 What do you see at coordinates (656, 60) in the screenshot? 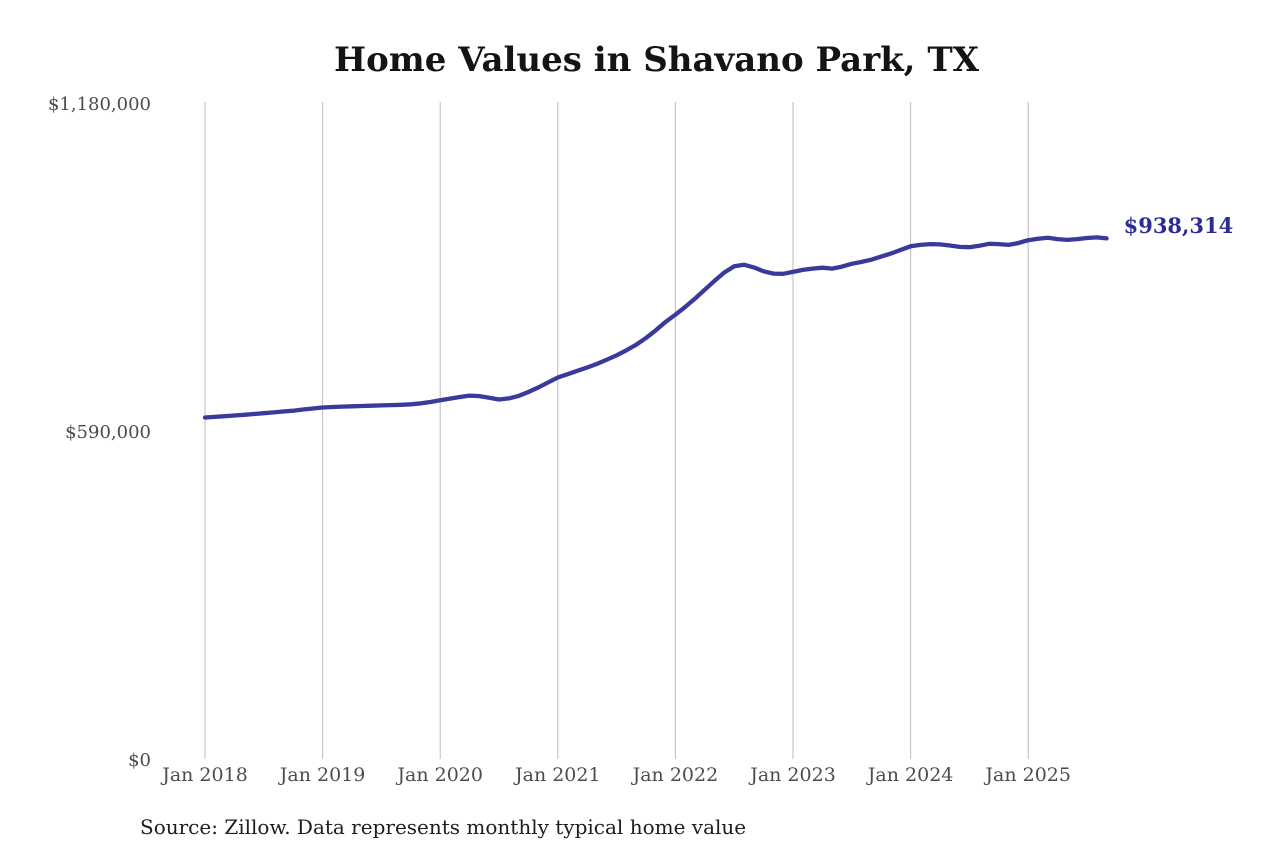
I see `chart-title: Home Values in Shavano Park, TX` at bounding box center [656, 60].